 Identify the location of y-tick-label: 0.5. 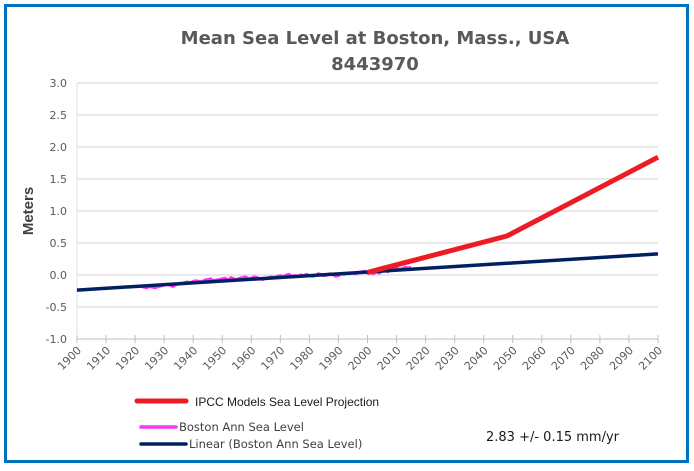
(59, 243).